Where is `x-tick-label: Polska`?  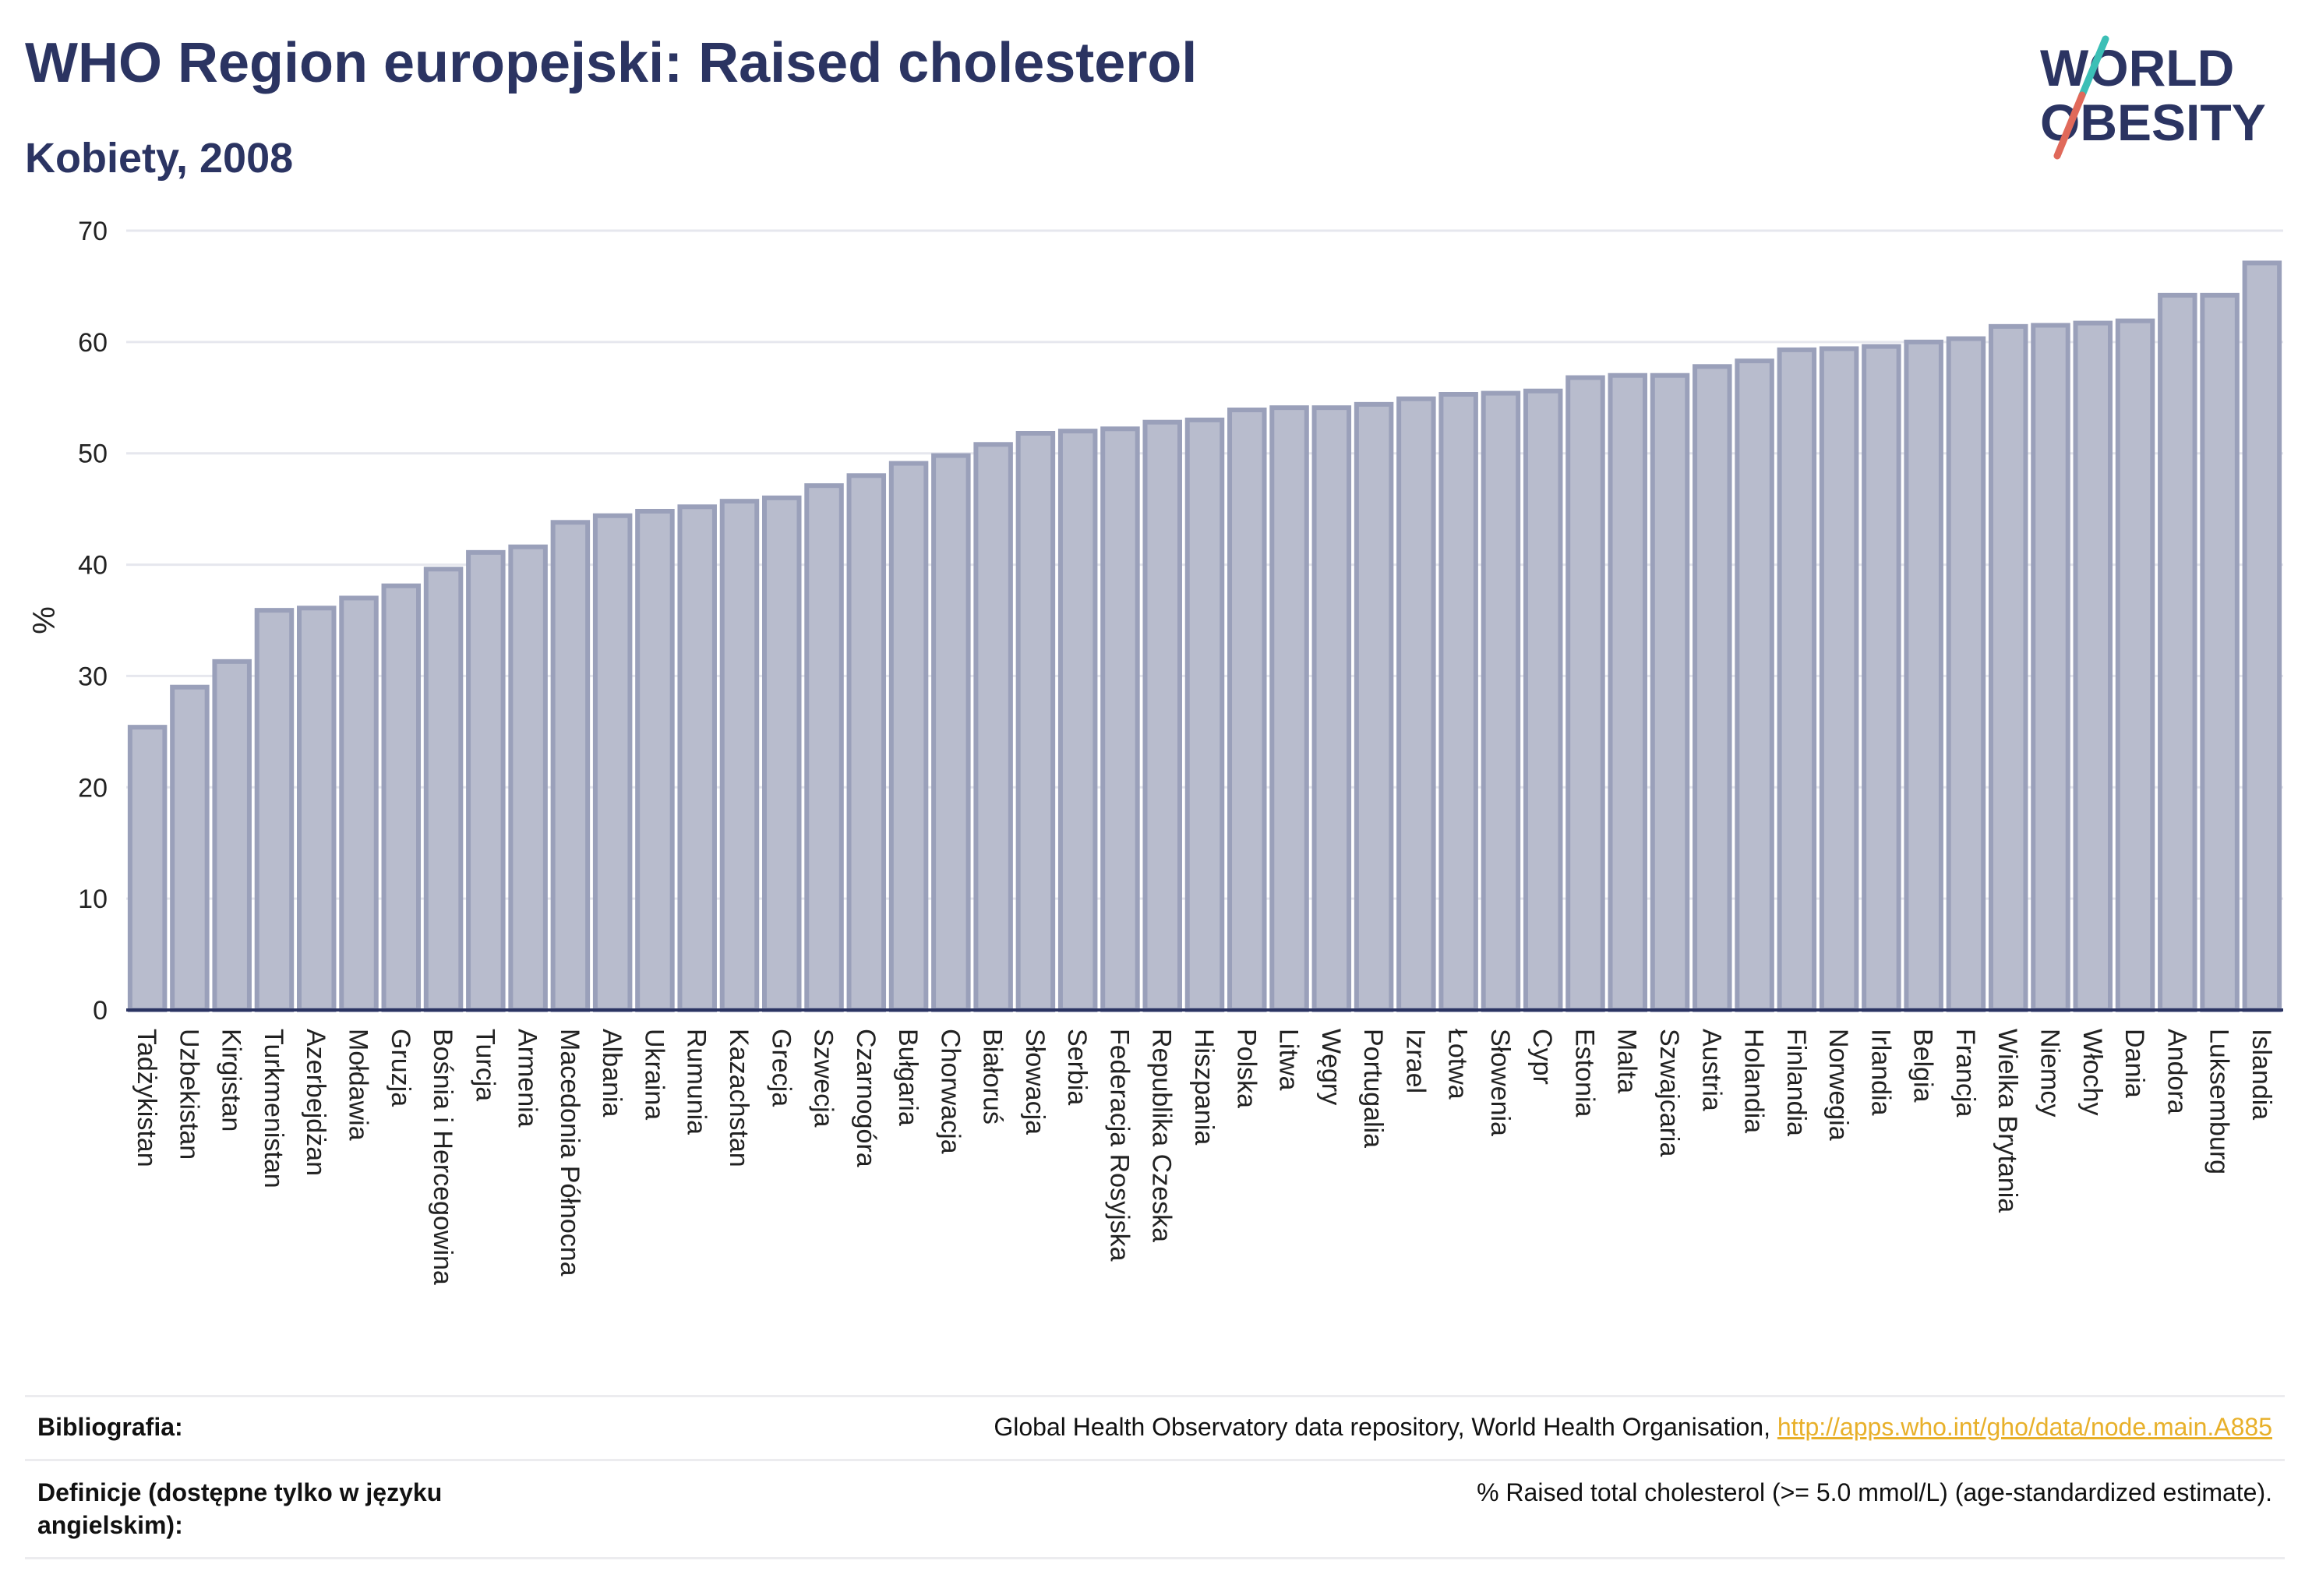 x-tick-label: Polska is located at coordinates (1246, 1068).